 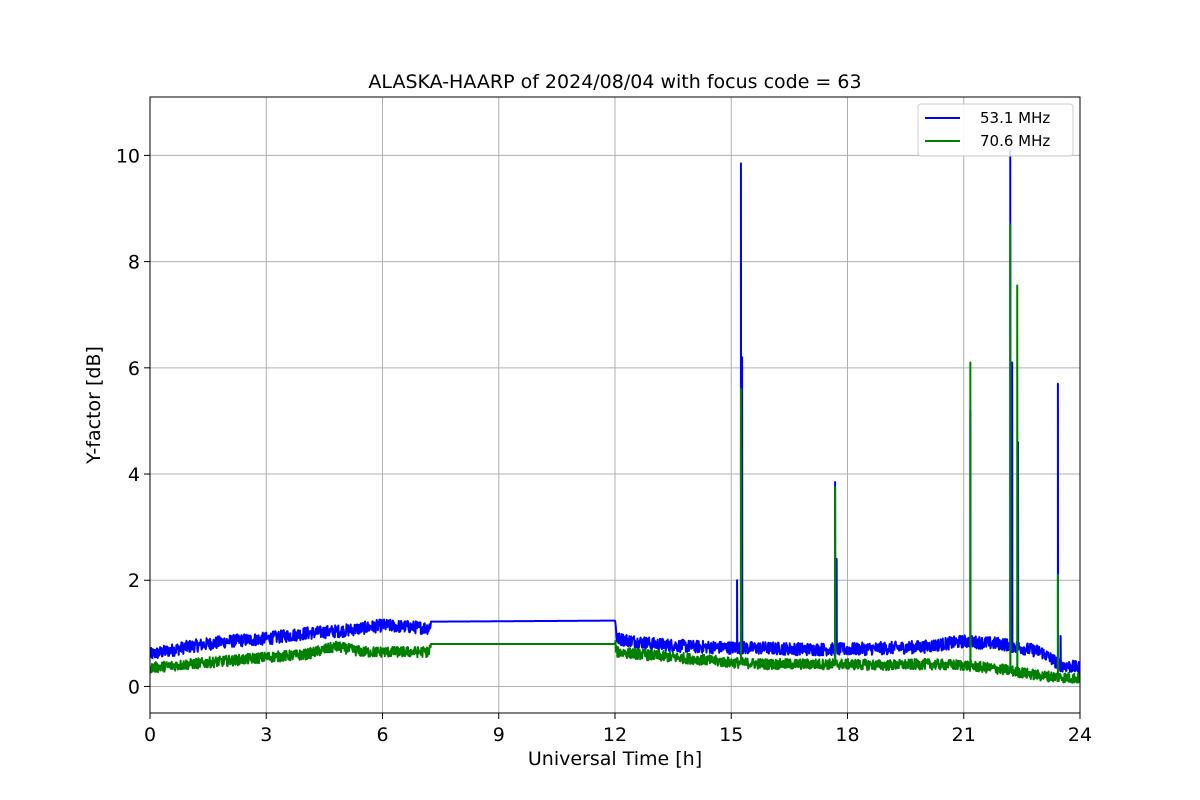 I want to click on x-tick-label: 24, so click(x=1080, y=735).